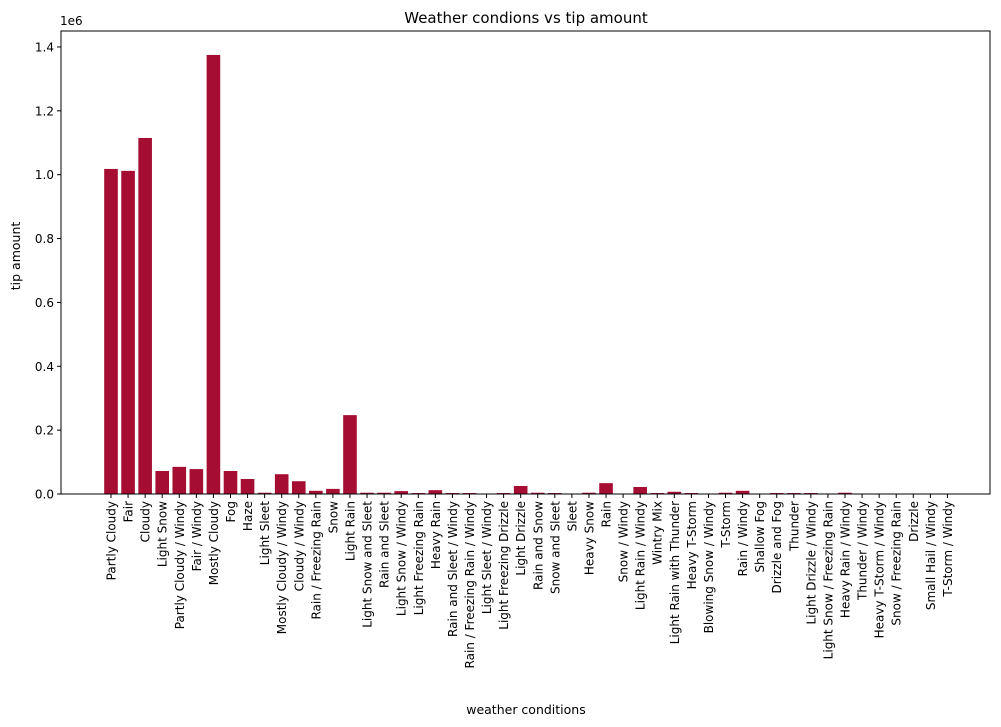 This screenshot has width=1001, height=727. What do you see at coordinates (897, 563) in the screenshot?
I see `x-tick-label: Snow / Freezing Rain` at bounding box center [897, 563].